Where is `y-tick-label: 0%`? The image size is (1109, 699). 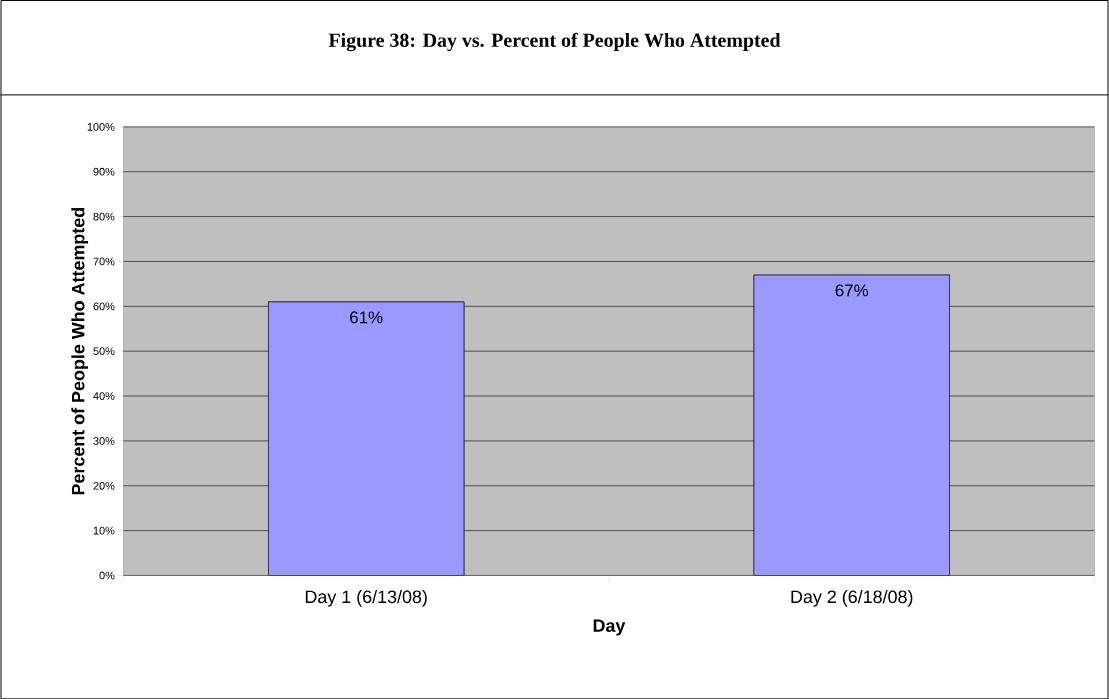
y-tick-label: 0% is located at coordinates (107, 575).